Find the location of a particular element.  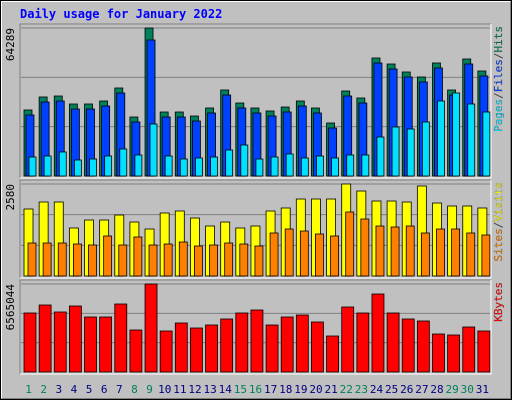

x-tick-label: 3 is located at coordinates (59, 389).